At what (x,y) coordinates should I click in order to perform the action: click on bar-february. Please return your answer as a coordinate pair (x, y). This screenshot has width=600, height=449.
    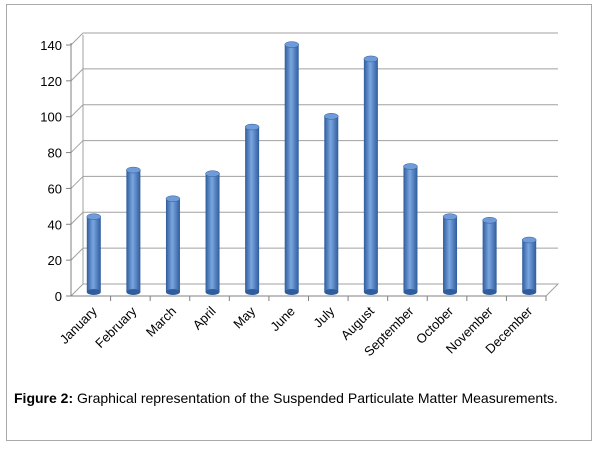
    Looking at the image, I should click on (133, 230).